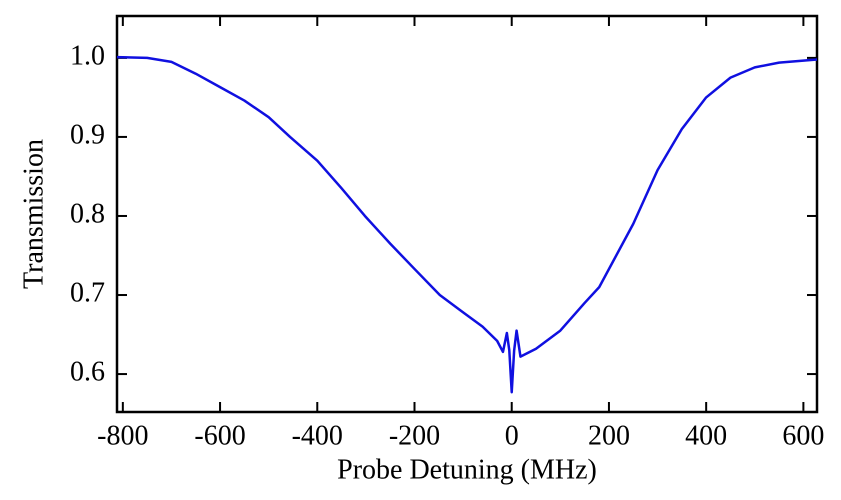 The width and height of the screenshot is (841, 500). I want to click on x-tick-label: -400, so click(317, 435).